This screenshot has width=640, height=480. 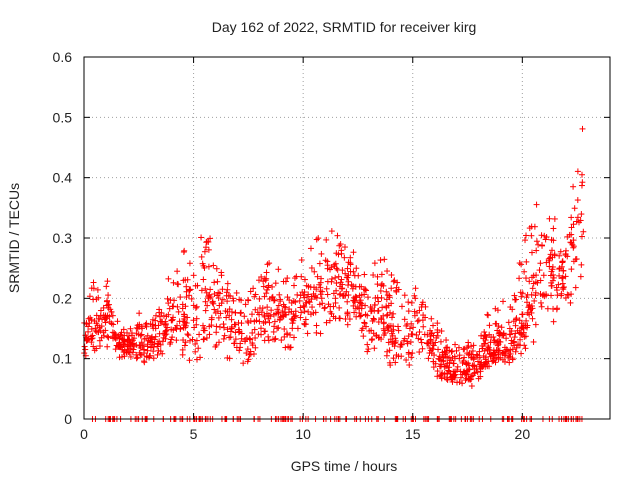 I want to click on x-tick-label: 15, so click(x=413, y=434).